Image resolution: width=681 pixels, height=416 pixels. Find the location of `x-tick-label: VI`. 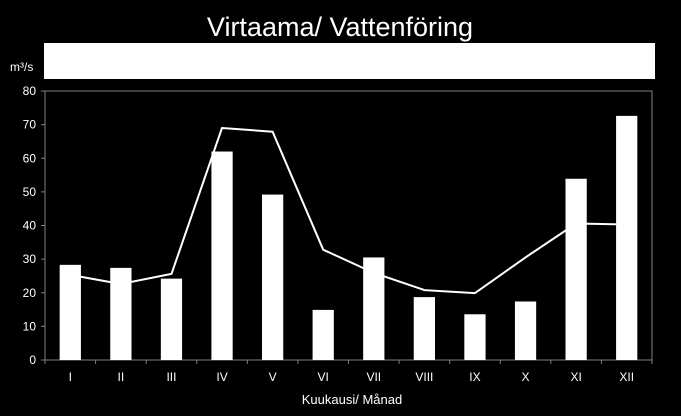

x-tick-label: VI is located at coordinates (323, 377).